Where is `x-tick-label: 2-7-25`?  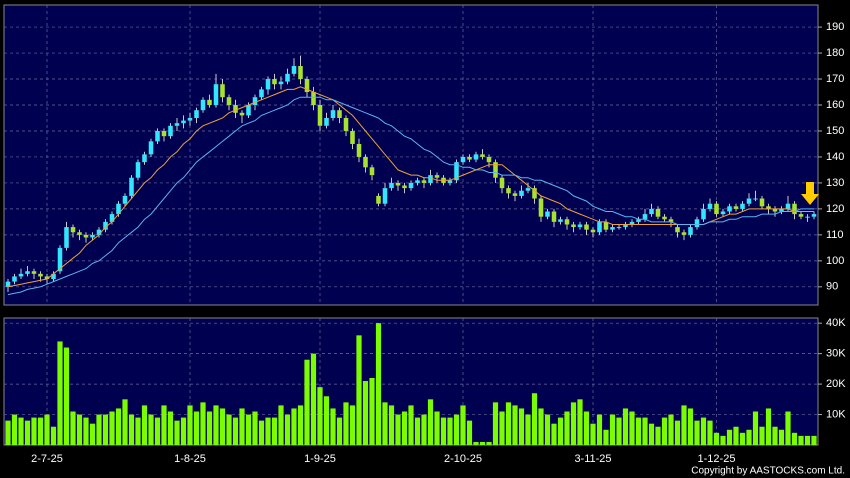
x-tick-label: 2-7-25 is located at coordinates (47, 459).